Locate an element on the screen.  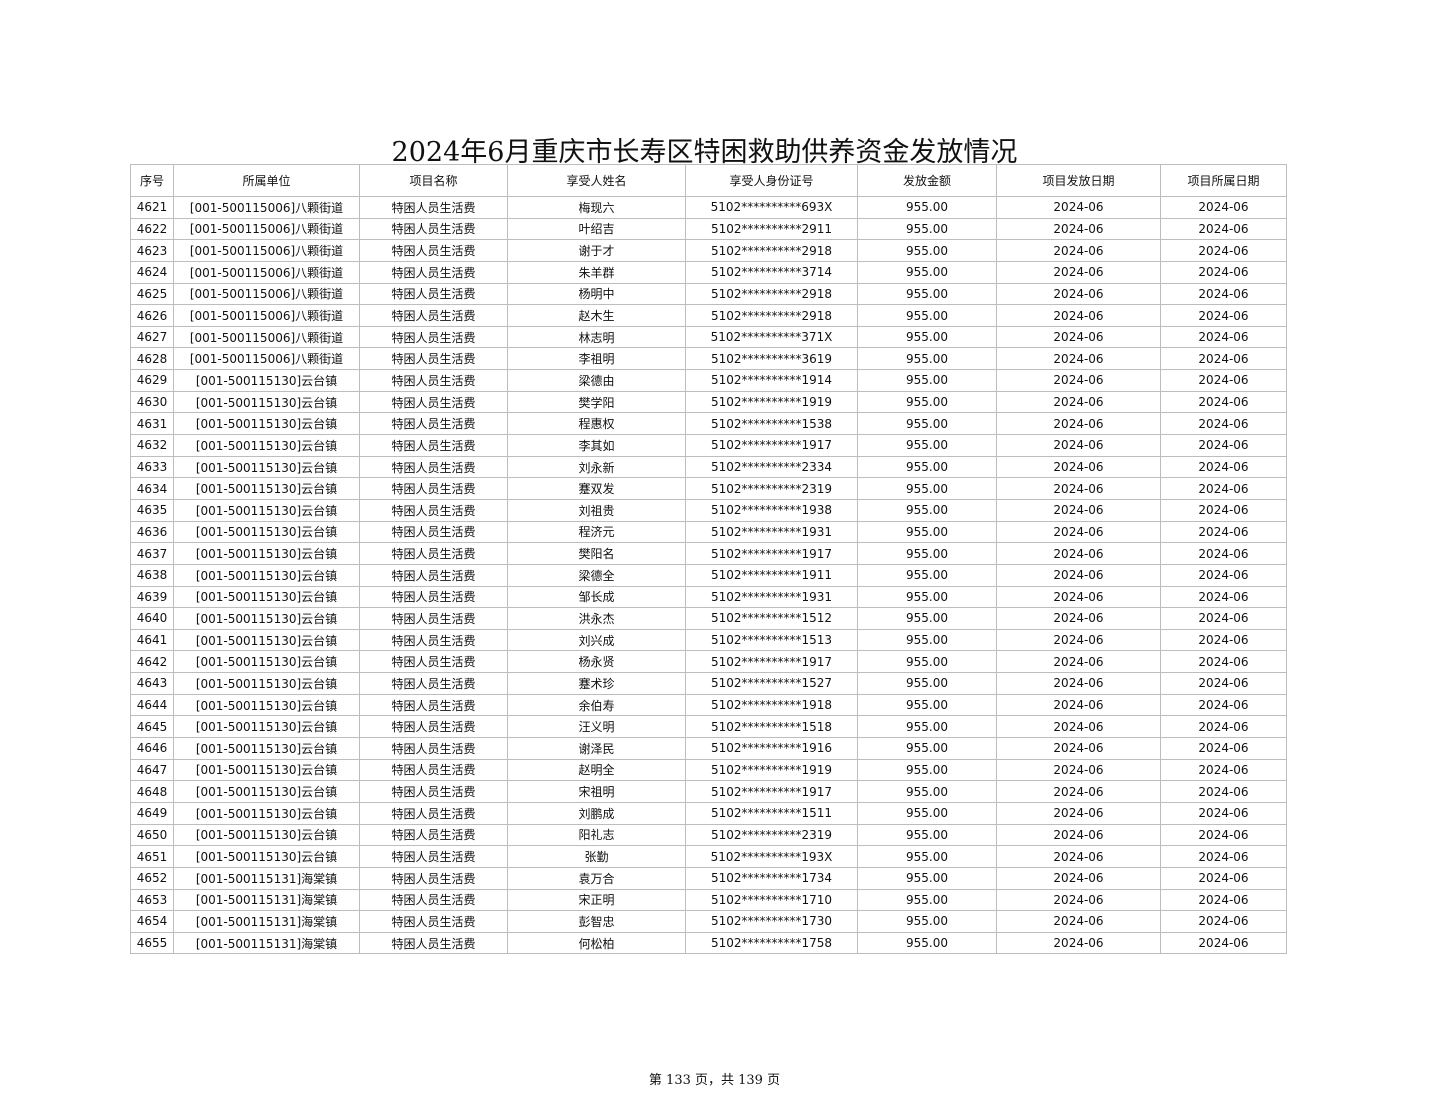
cell-recipient-name: 谢泽民 is located at coordinates (596, 748).